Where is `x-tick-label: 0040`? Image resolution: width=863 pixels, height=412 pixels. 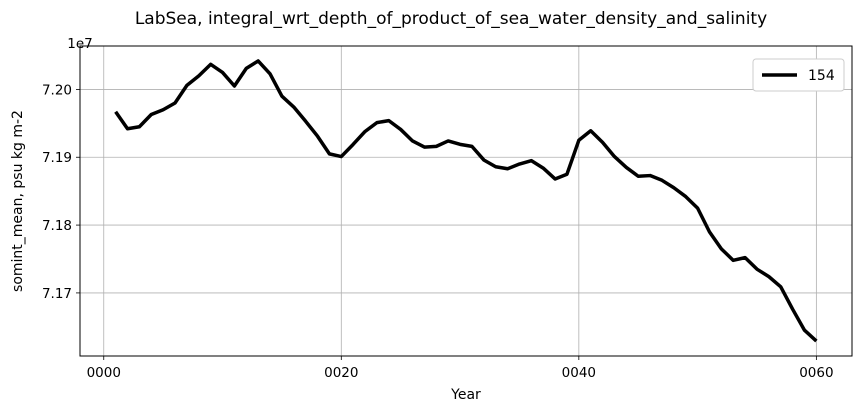
x-tick-label: 0040 is located at coordinates (579, 373).